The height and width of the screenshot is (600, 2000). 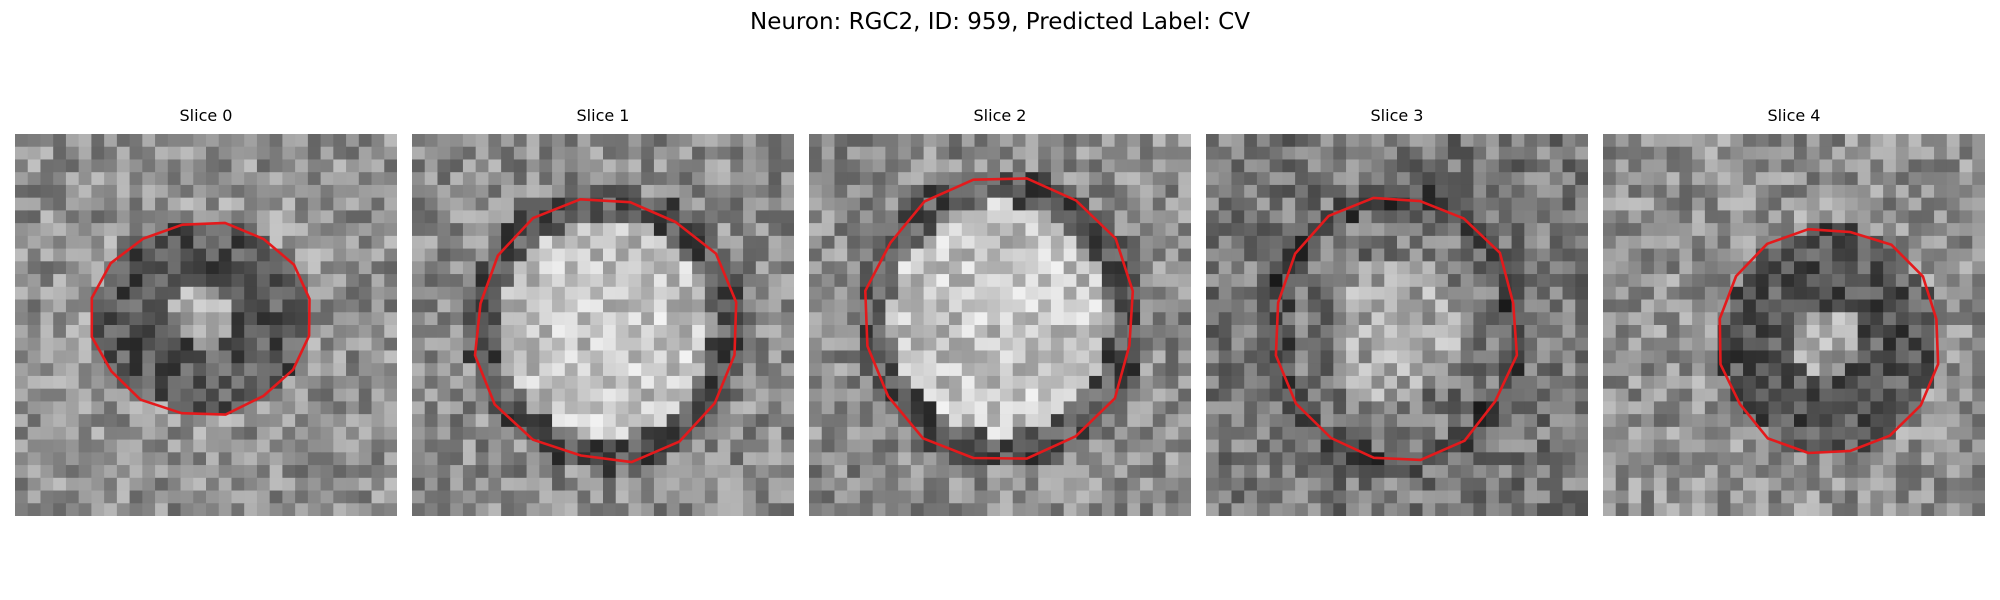 What do you see at coordinates (206, 115) in the screenshot?
I see `slice-title: Slice 0` at bounding box center [206, 115].